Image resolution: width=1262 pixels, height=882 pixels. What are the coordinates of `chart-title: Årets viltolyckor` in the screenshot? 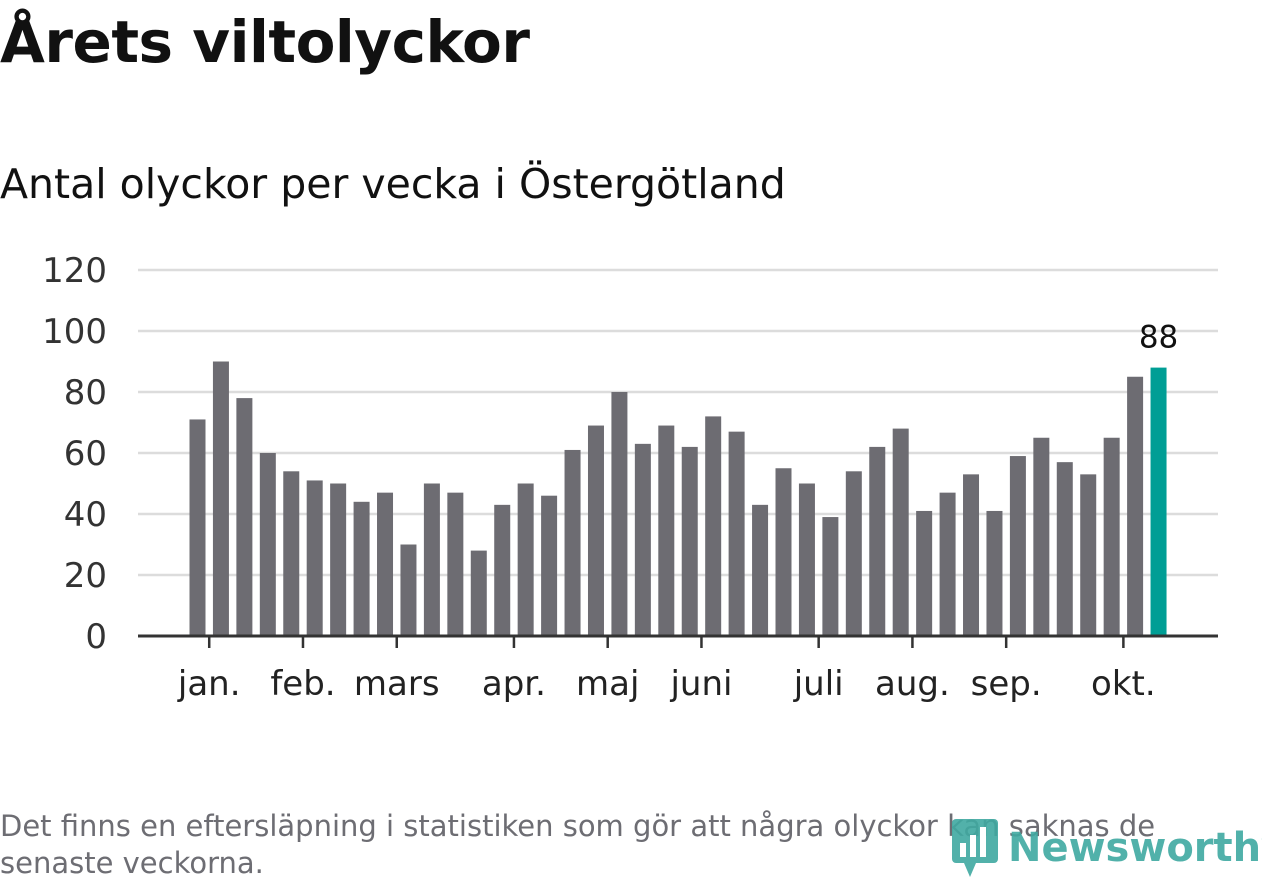 It's located at (265, 42).